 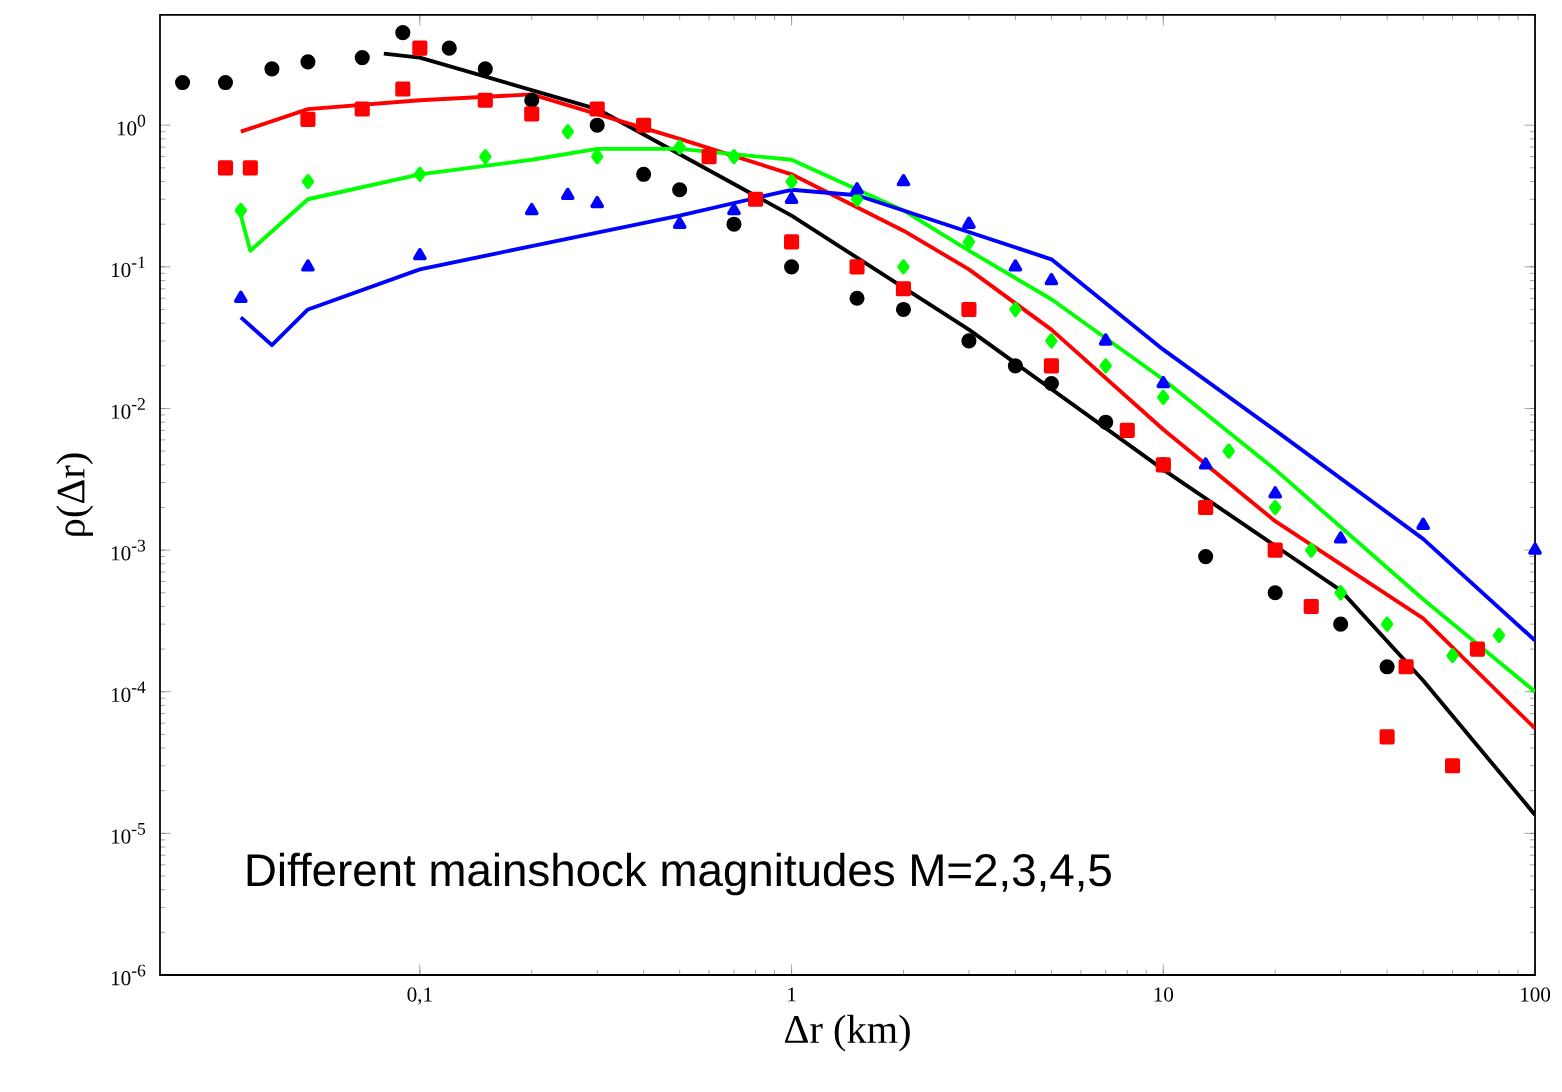 What do you see at coordinates (1536, 994) in the screenshot?
I see `x-tick-label: 100` at bounding box center [1536, 994].